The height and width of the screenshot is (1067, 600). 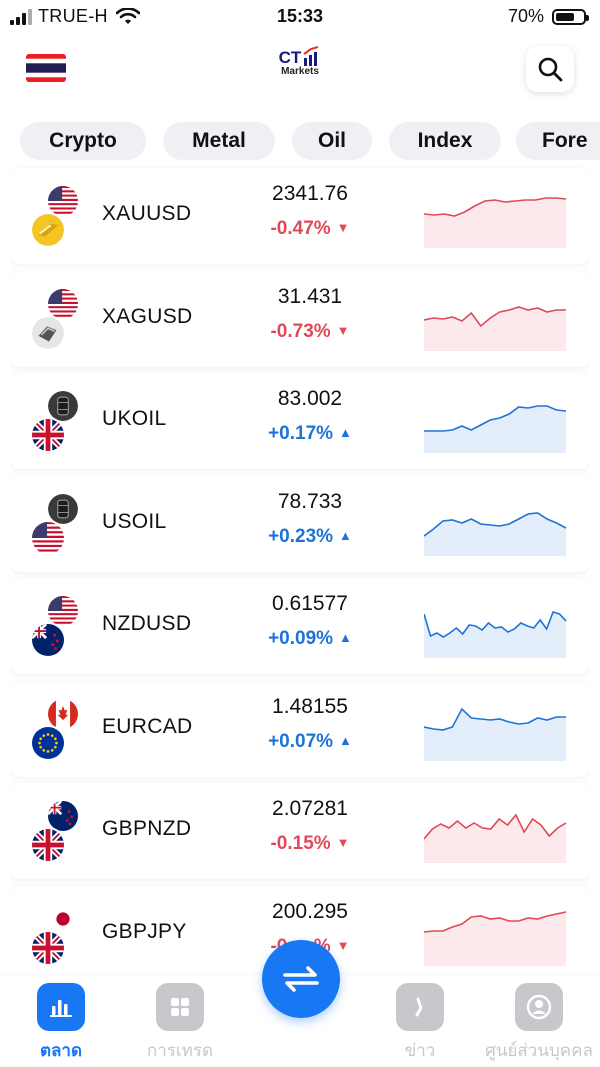 What do you see at coordinates (147, 213) in the screenshot?
I see `instrument-symbol: XAUUSD` at bounding box center [147, 213].